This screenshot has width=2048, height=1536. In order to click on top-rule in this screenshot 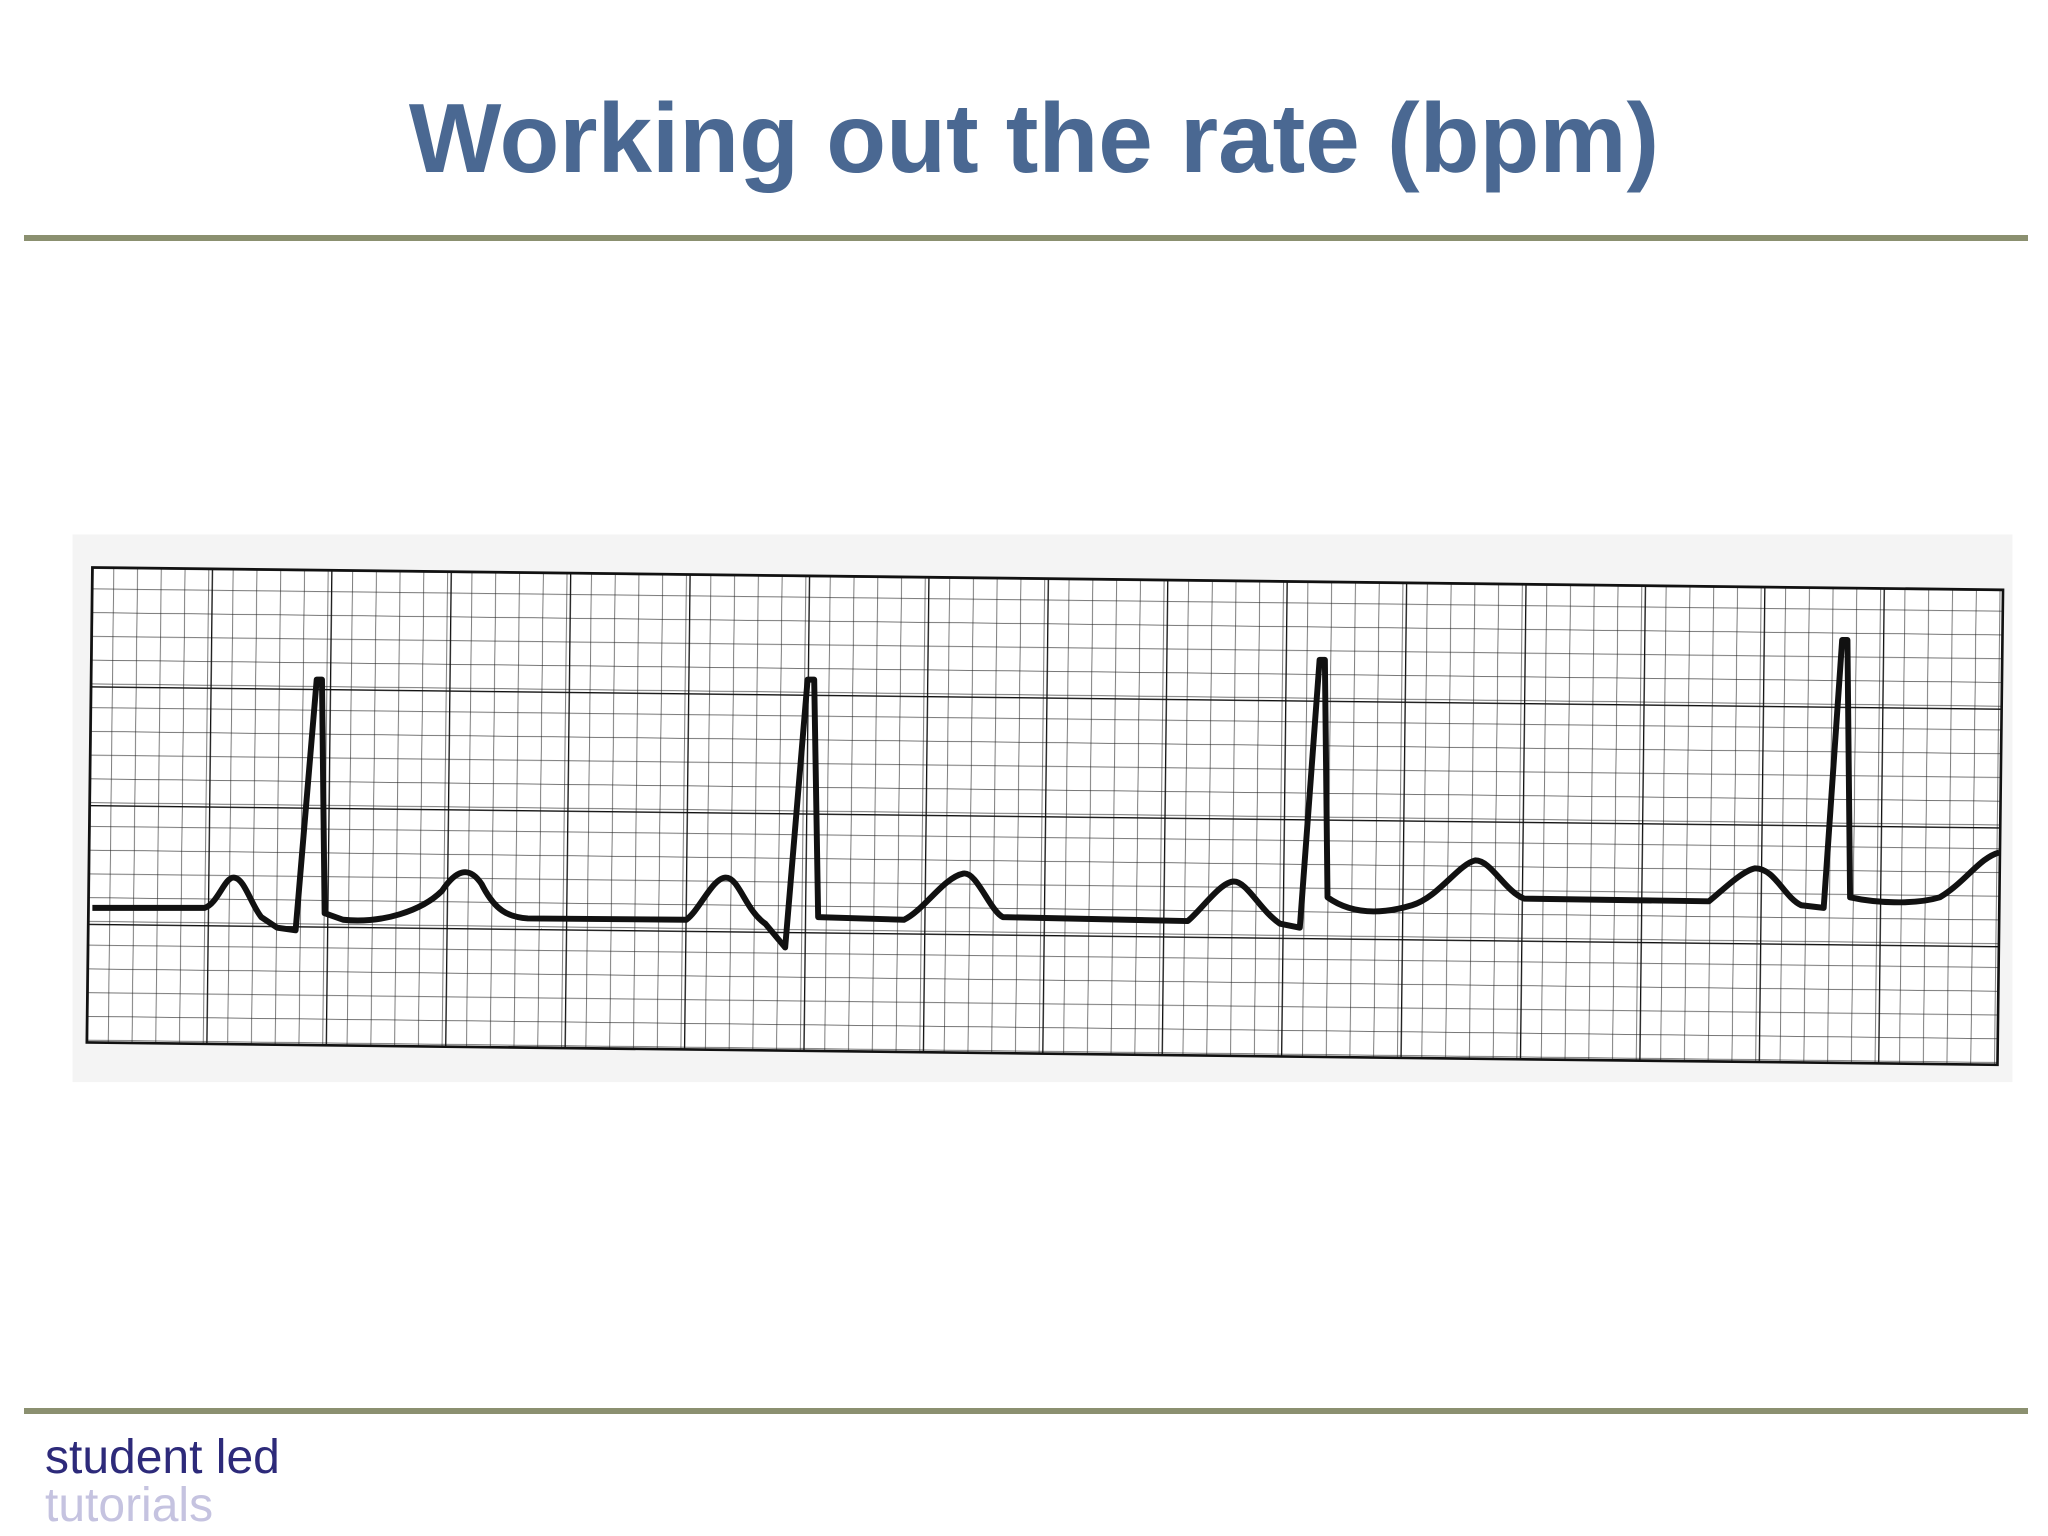, I will do `click(1026, 238)`.